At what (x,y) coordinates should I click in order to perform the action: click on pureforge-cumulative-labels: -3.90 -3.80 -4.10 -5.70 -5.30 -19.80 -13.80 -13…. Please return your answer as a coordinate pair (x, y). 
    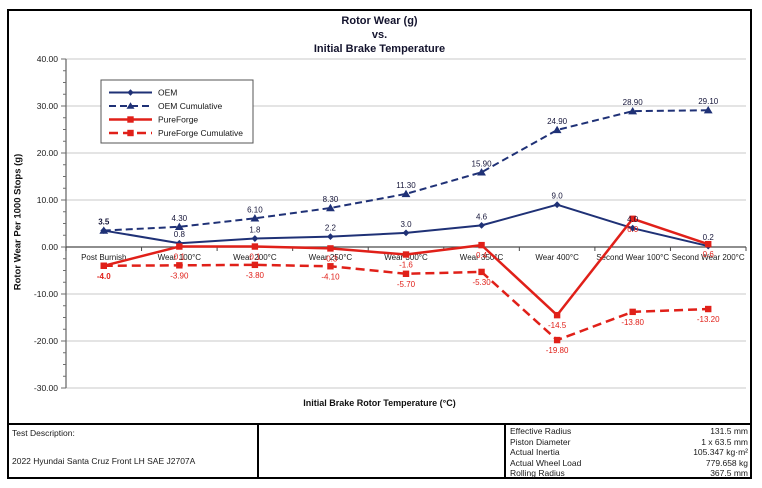
    Looking at the image, I should click on (445, 313).